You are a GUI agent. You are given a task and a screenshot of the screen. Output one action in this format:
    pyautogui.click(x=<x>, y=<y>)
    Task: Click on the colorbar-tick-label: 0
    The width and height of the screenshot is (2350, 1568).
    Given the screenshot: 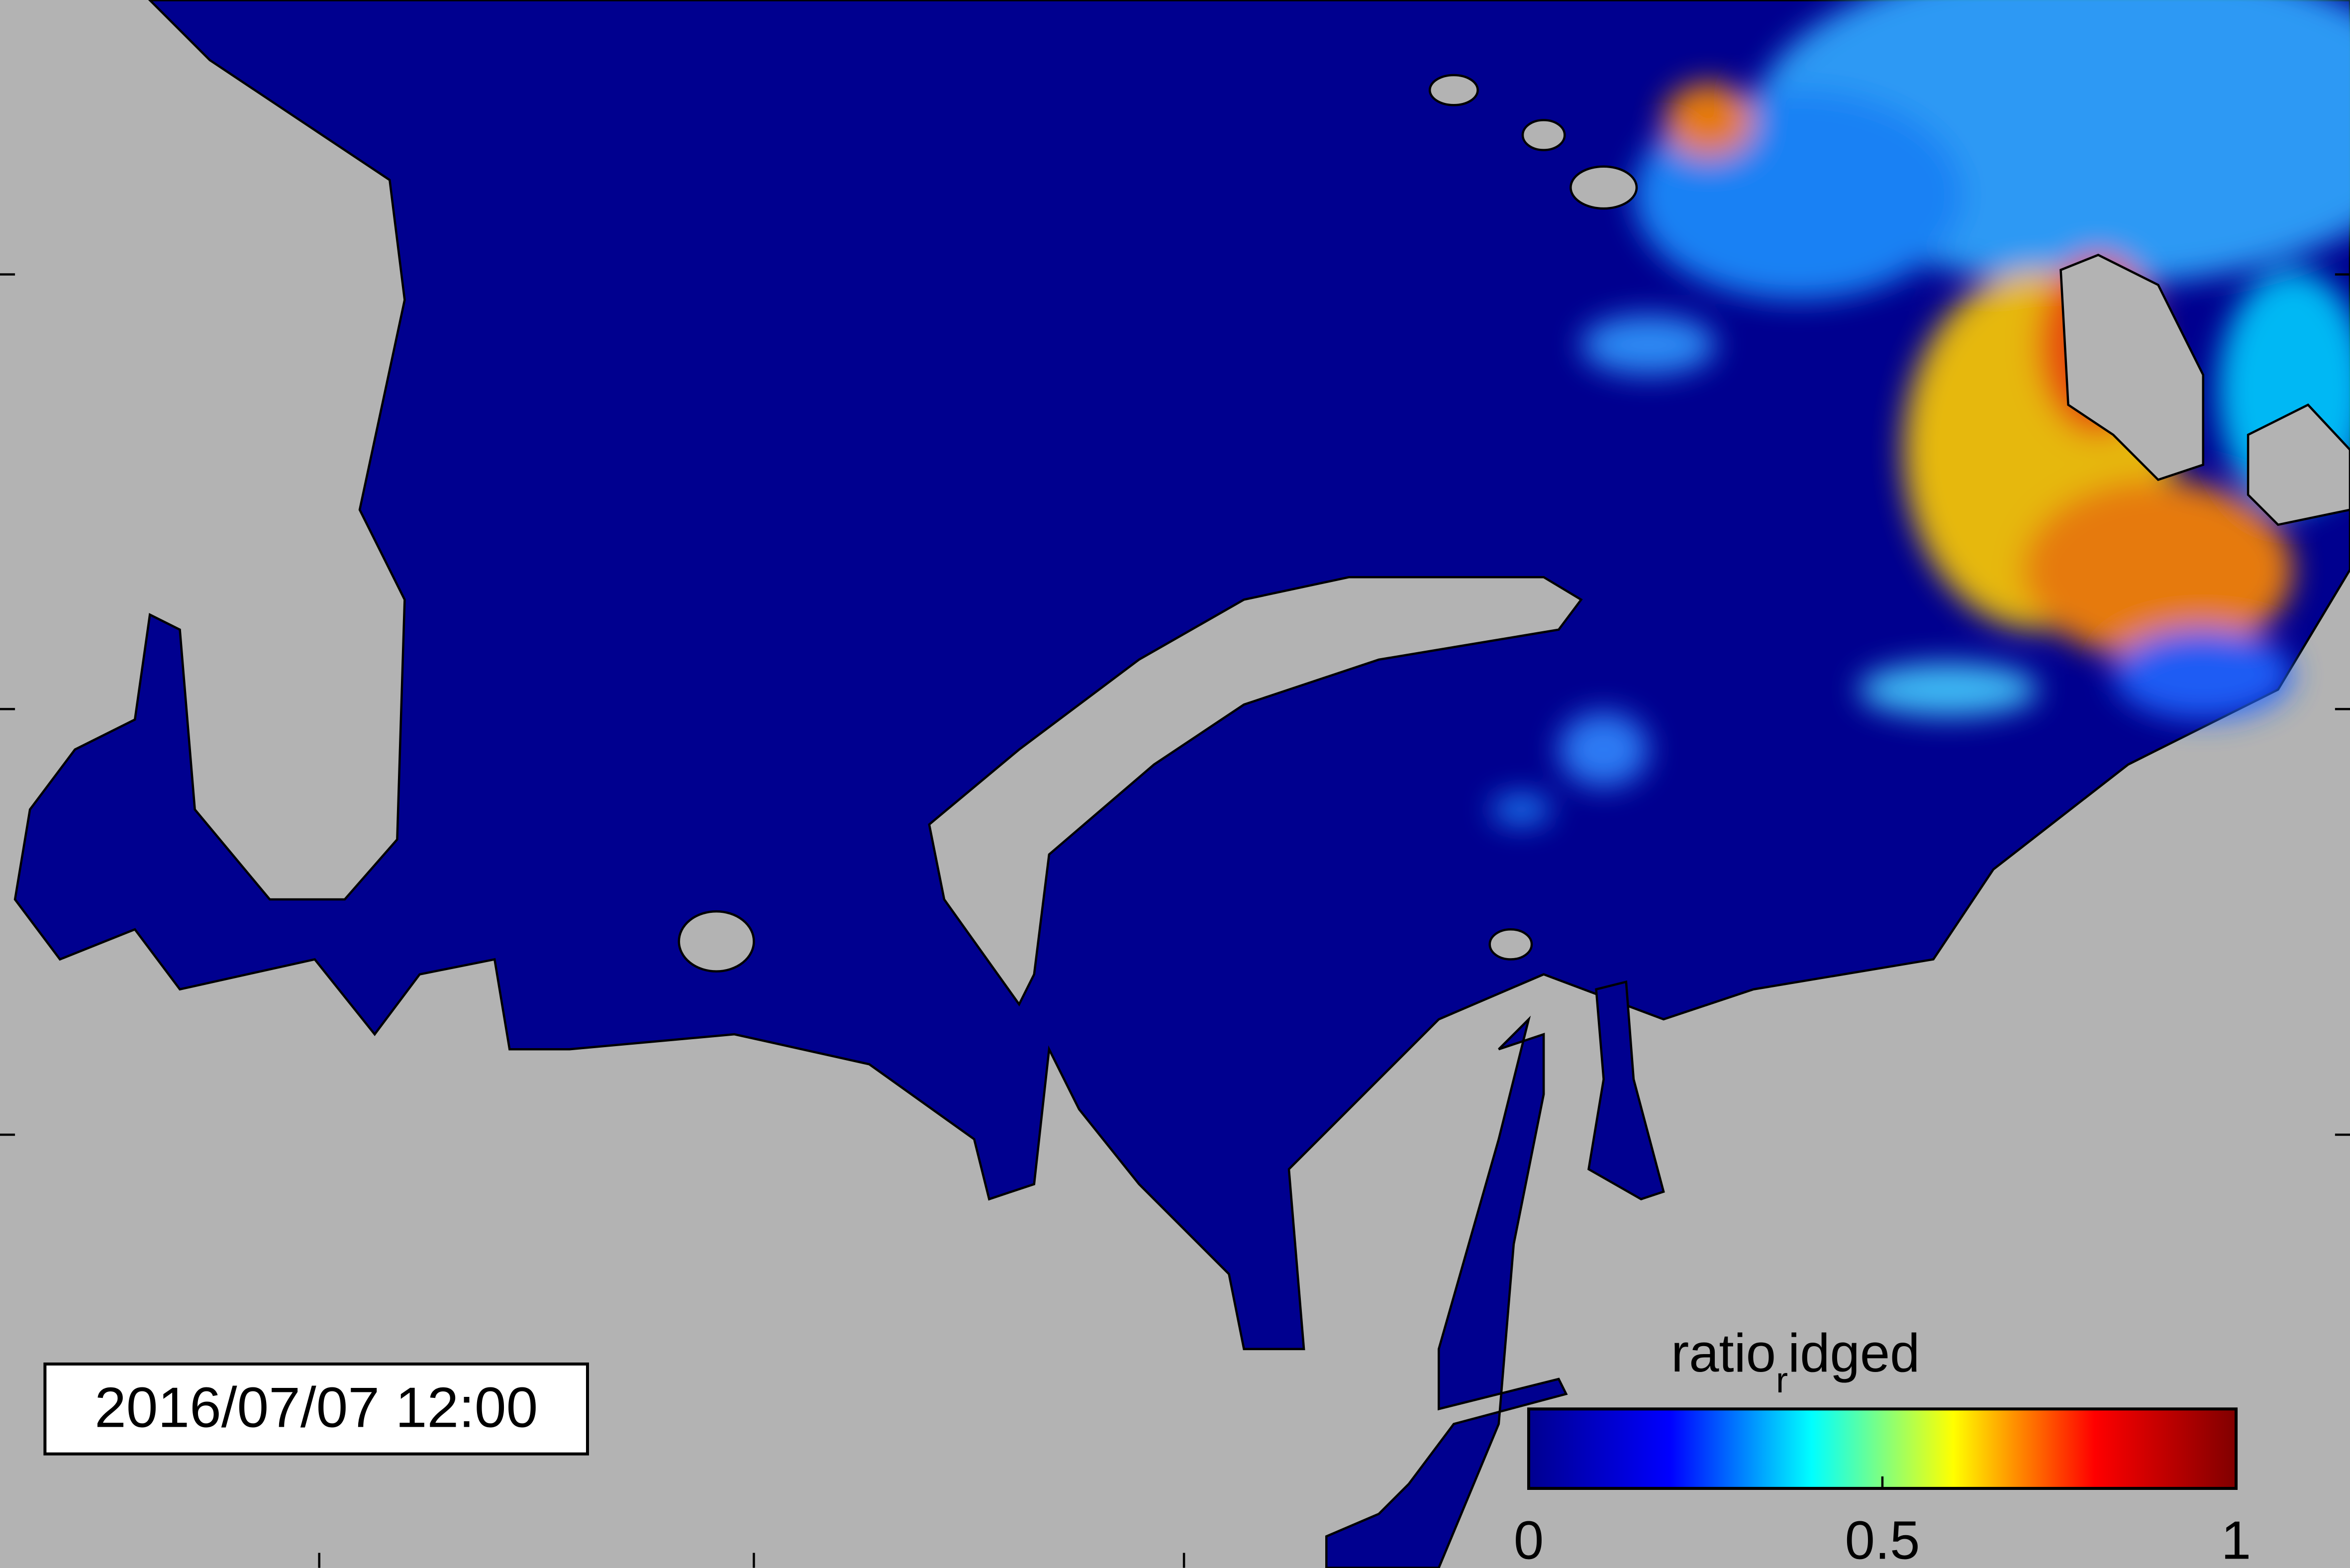 What is the action you would take?
    pyautogui.click(x=1529, y=1539)
    